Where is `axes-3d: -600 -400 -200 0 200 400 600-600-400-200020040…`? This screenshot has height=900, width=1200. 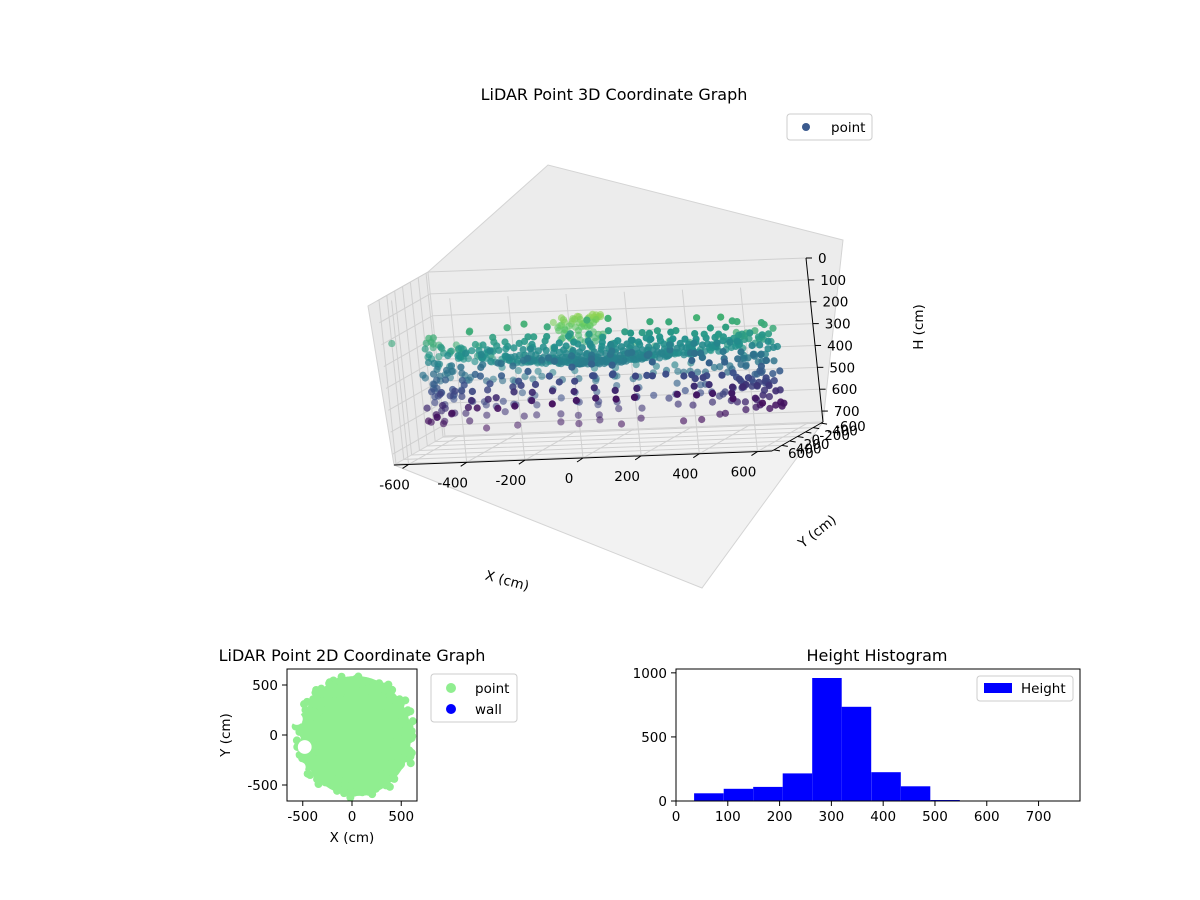
axes-3d: -600 -400 -200 0 200 400 600-600-400-200020040… is located at coordinates (622, 372).